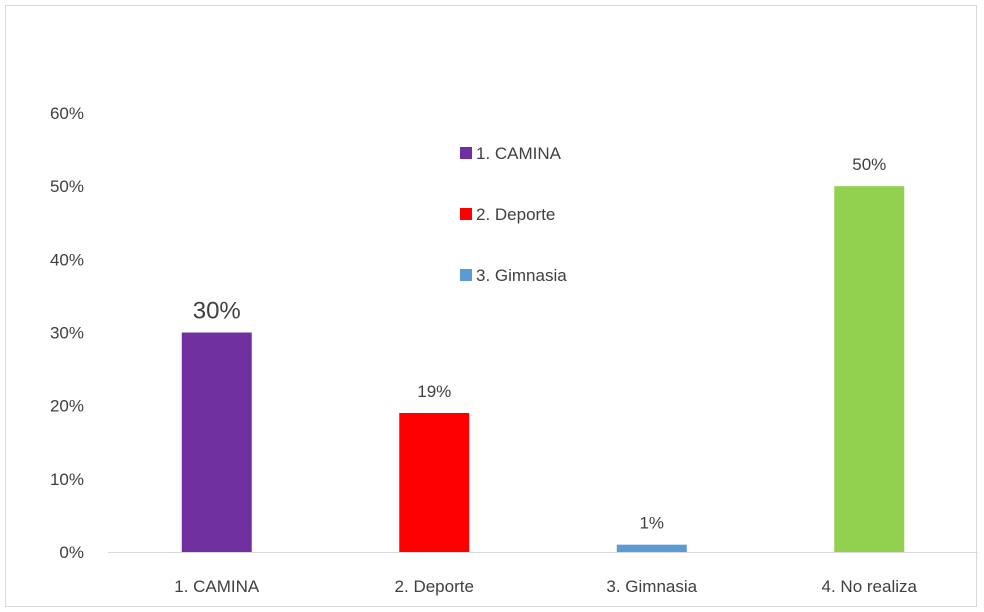  I want to click on legend-item: 1. CAMINA, so click(511, 153).